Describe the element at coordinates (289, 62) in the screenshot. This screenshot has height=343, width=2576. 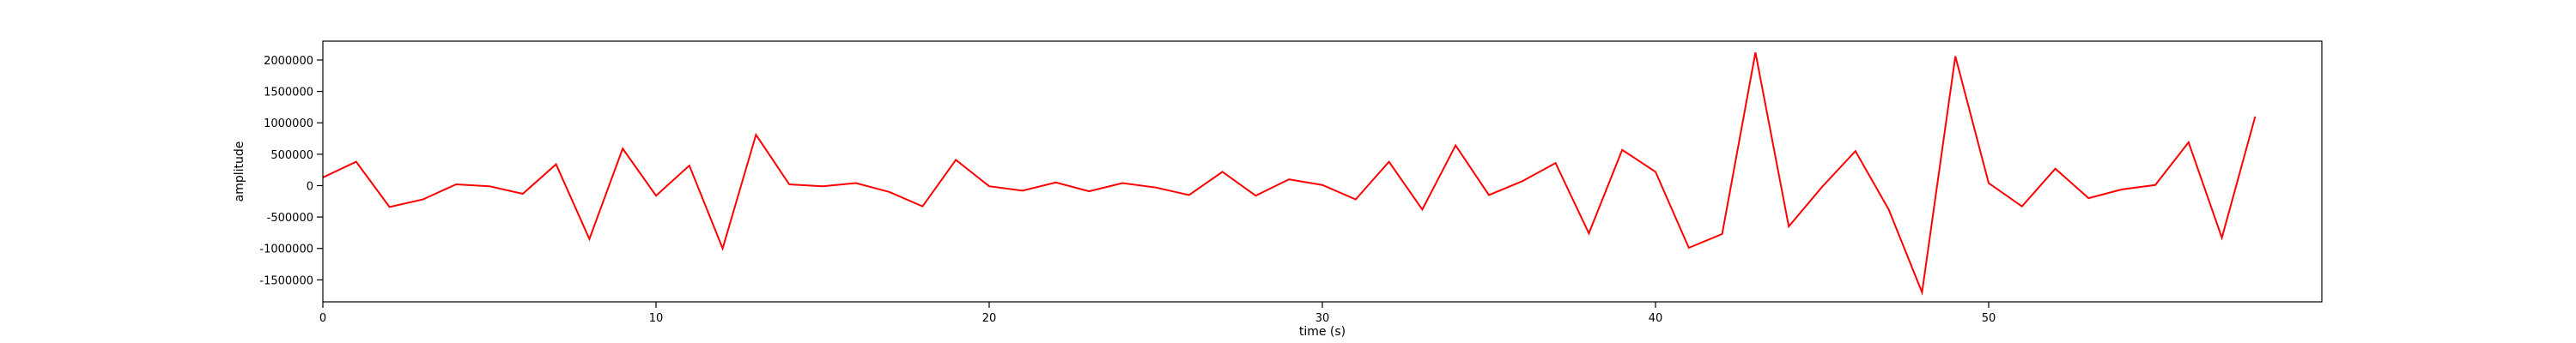
I see `y-tick-label: 2000000` at that location.